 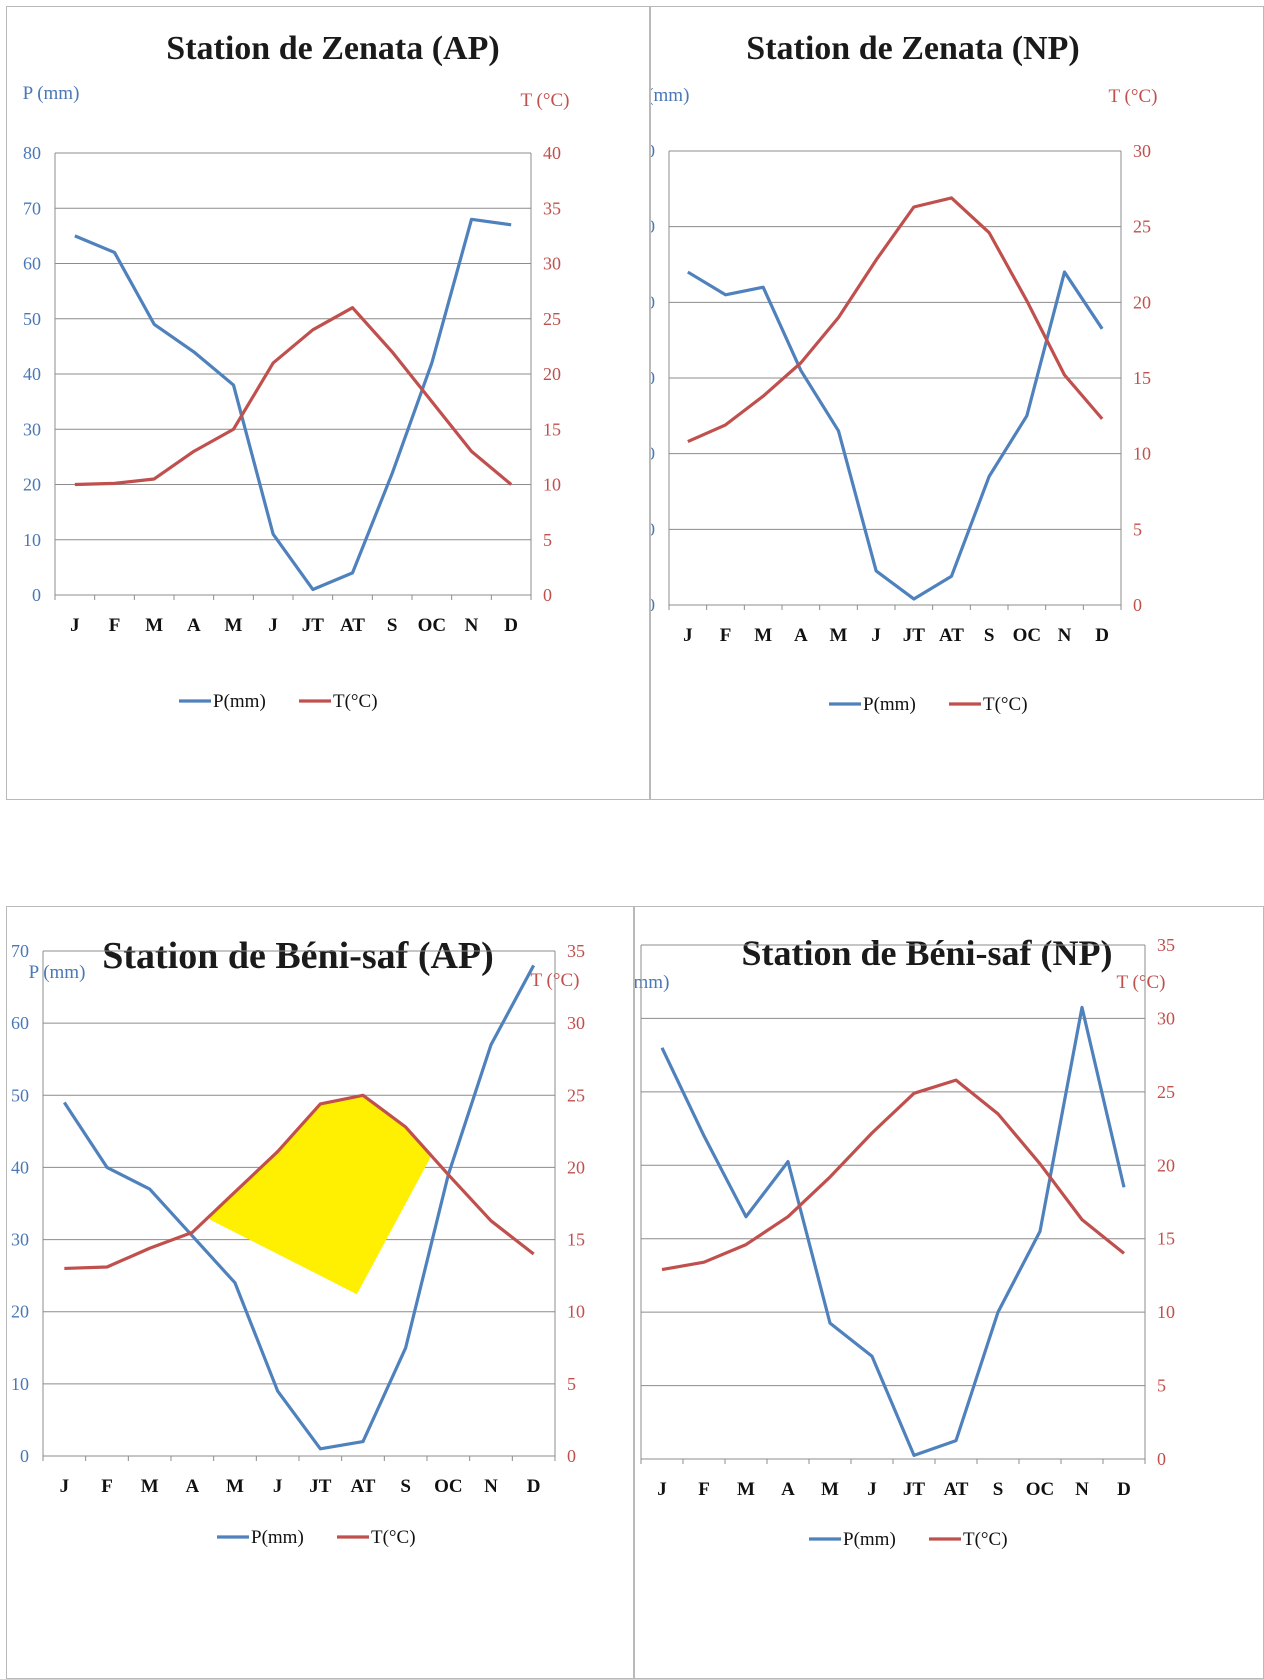 What do you see at coordinates (320, 1195) in the screenshot?
I see `dry-period-area` at bounding box center [320, 1195].